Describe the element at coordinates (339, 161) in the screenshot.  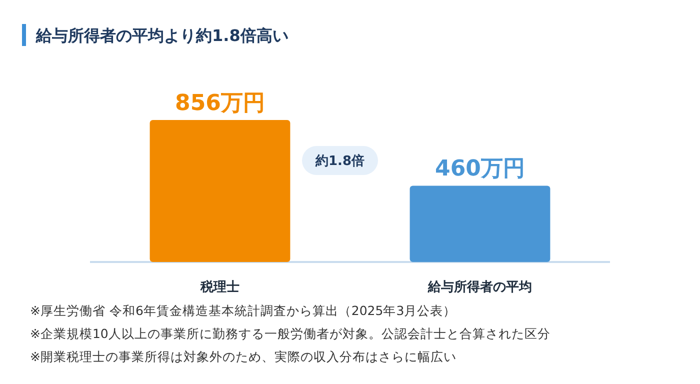
I see `annotation: 約1.8倍` at that location.